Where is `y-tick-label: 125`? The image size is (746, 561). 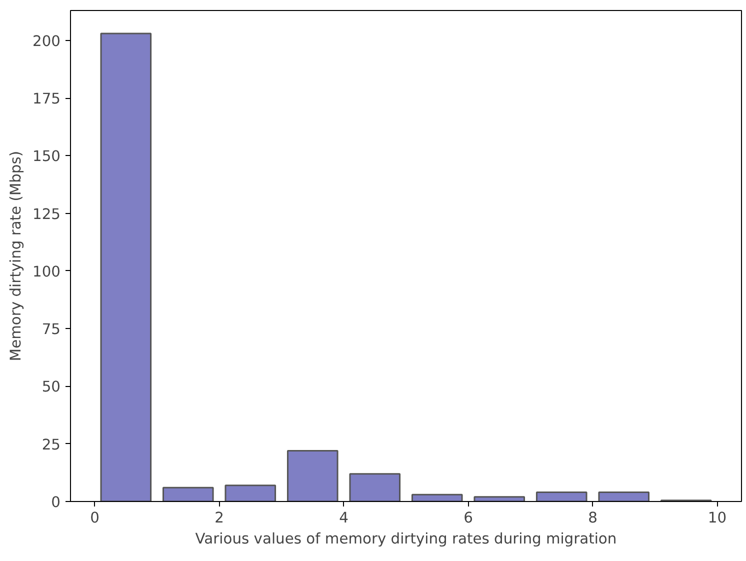 y-tick-label: 125 is located at coordinates (46, 214).